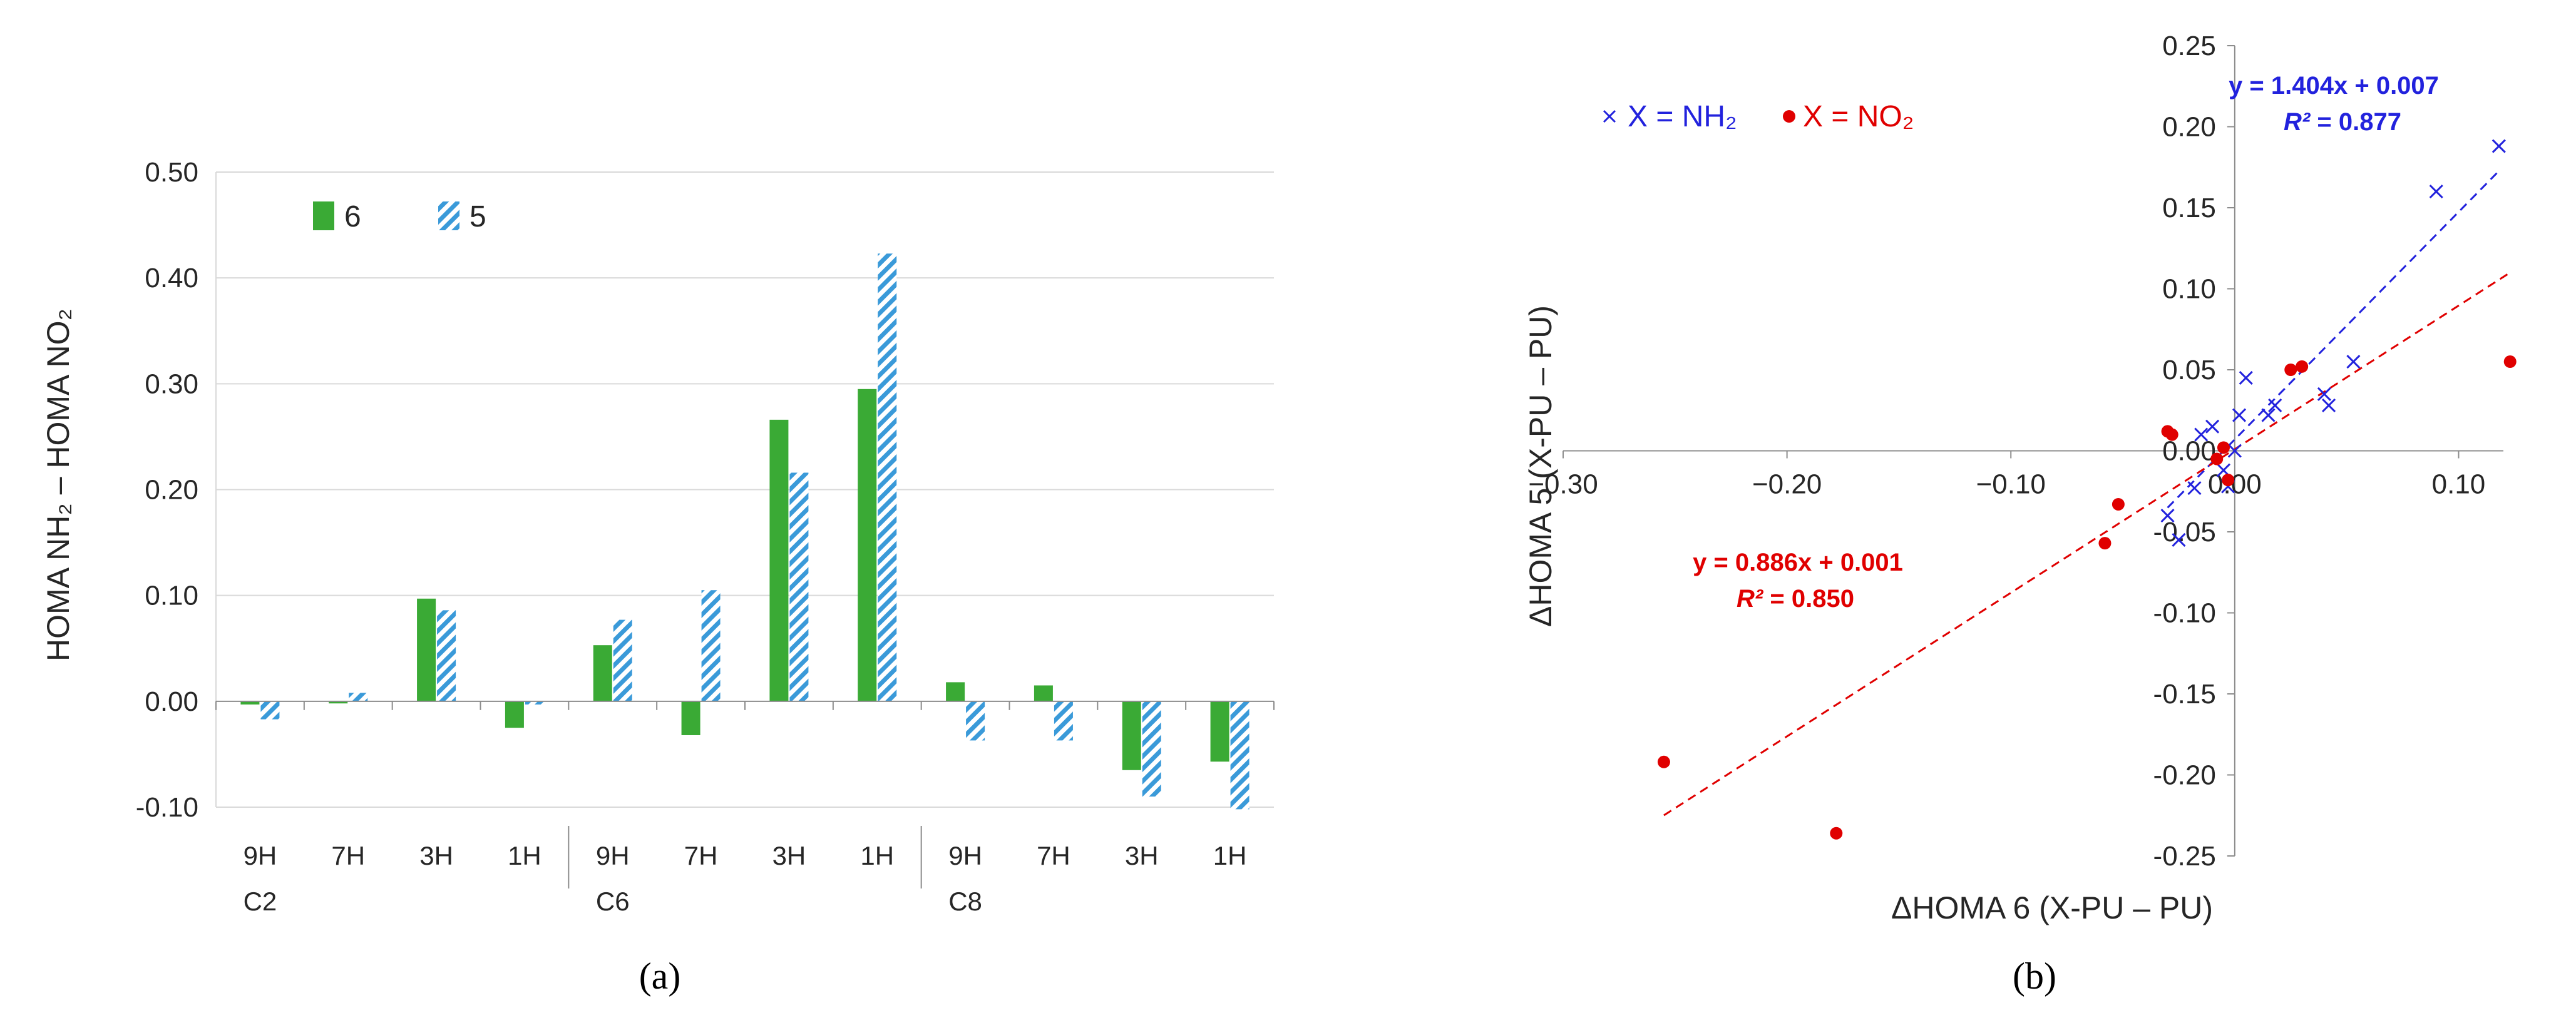 This screenshot has height=1013, width=2576. Describe the element at coordinates (260, 902) in the screenshot. I see `group-label: C2` at that location.